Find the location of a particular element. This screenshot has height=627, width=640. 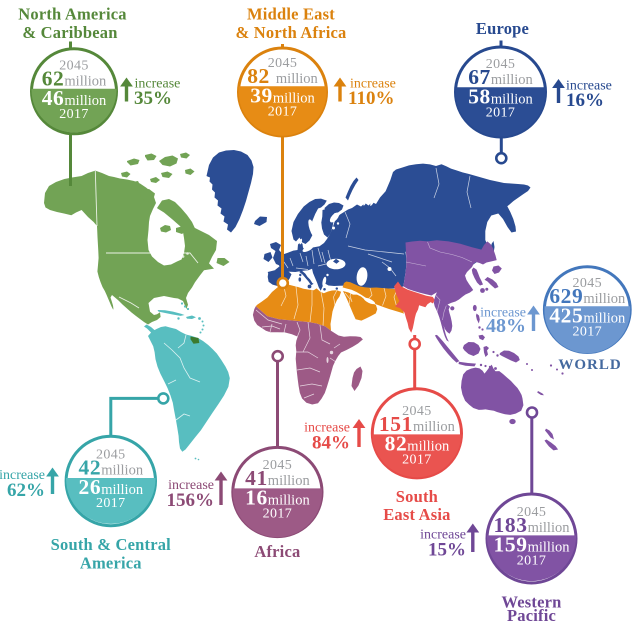

svg-text: 183million is located at coordinates (532, 525).